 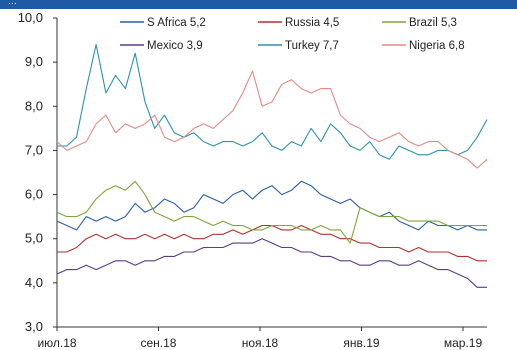 I want to click on y-tick-label: 5,0, so click(x=34, y=238).